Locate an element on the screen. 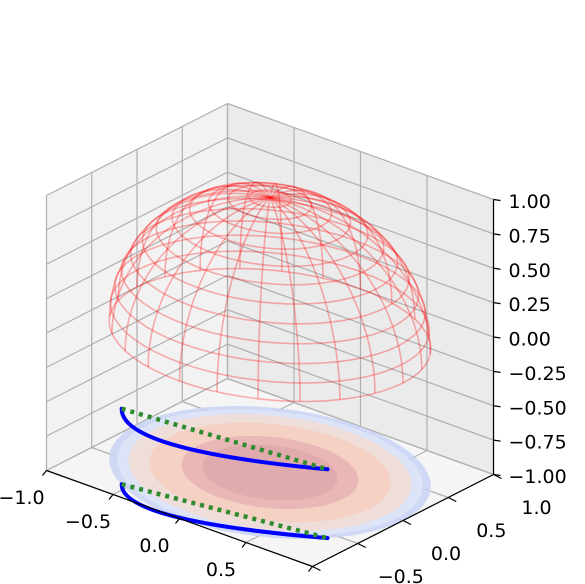 Image resolution: width=585 pixels, height=584 pixels. y-tick-label: 0.5 is located at coordinates (491, 531).